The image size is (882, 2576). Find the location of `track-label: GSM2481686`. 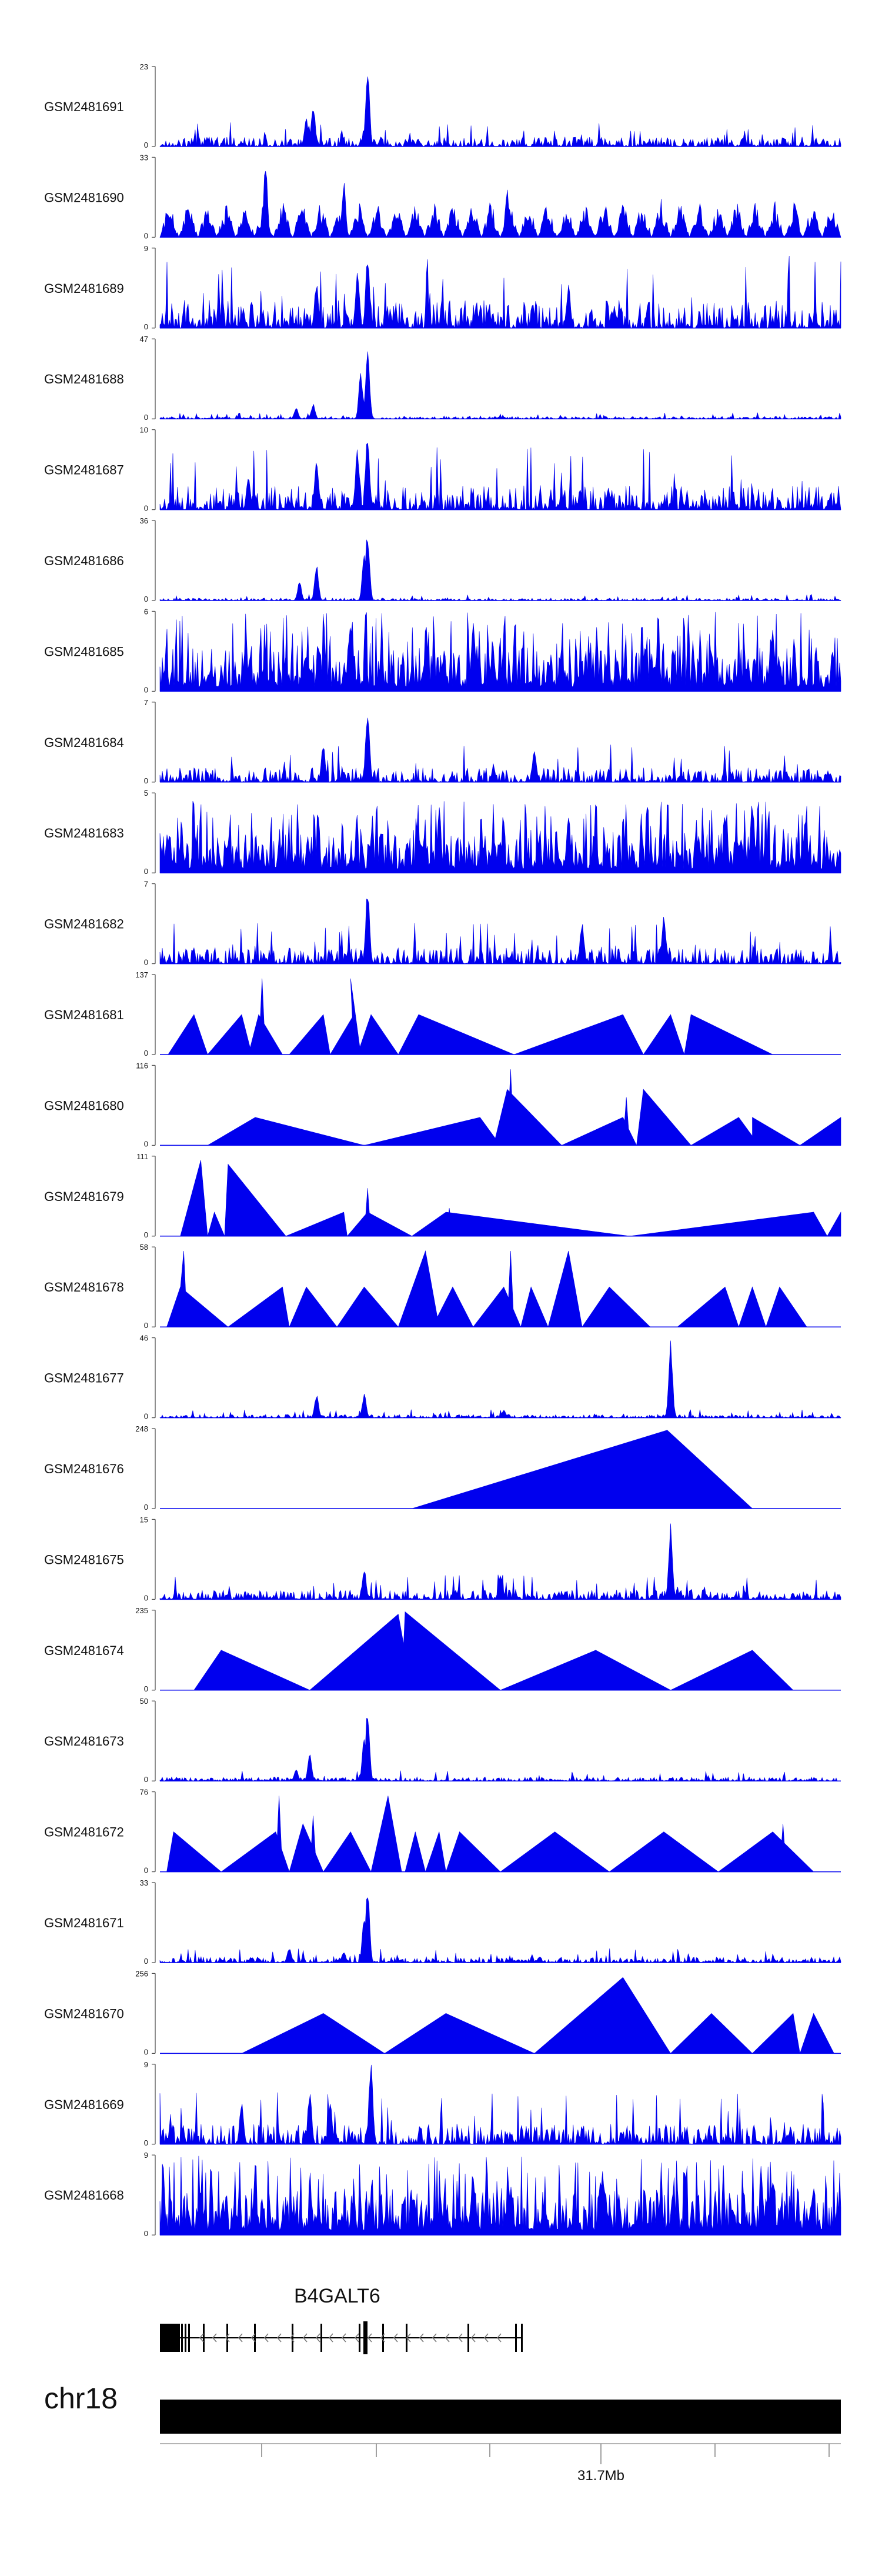

track-label: GSM2481686 is located at coordinates (84, 560).